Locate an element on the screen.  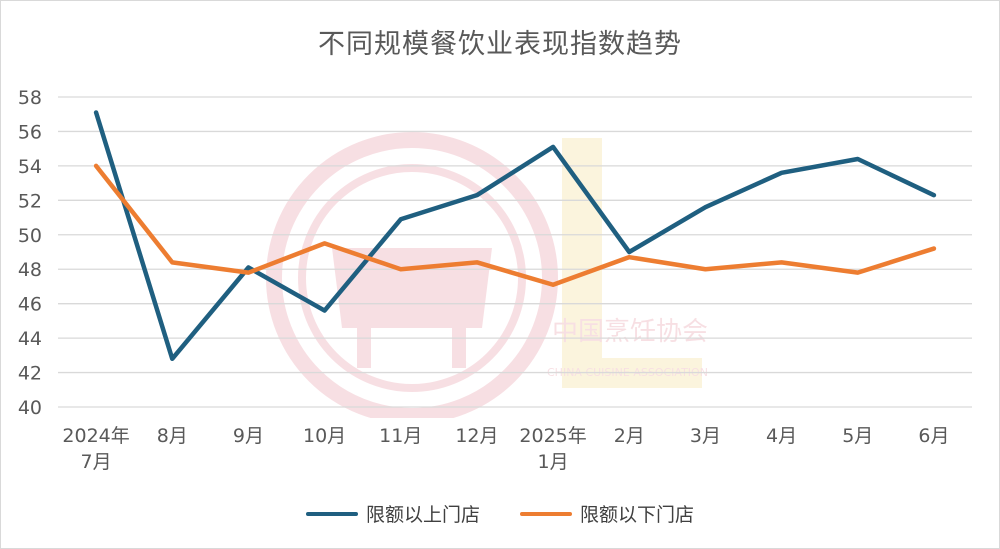
y-tick-label: 54 is located at coordinates (30, 167).